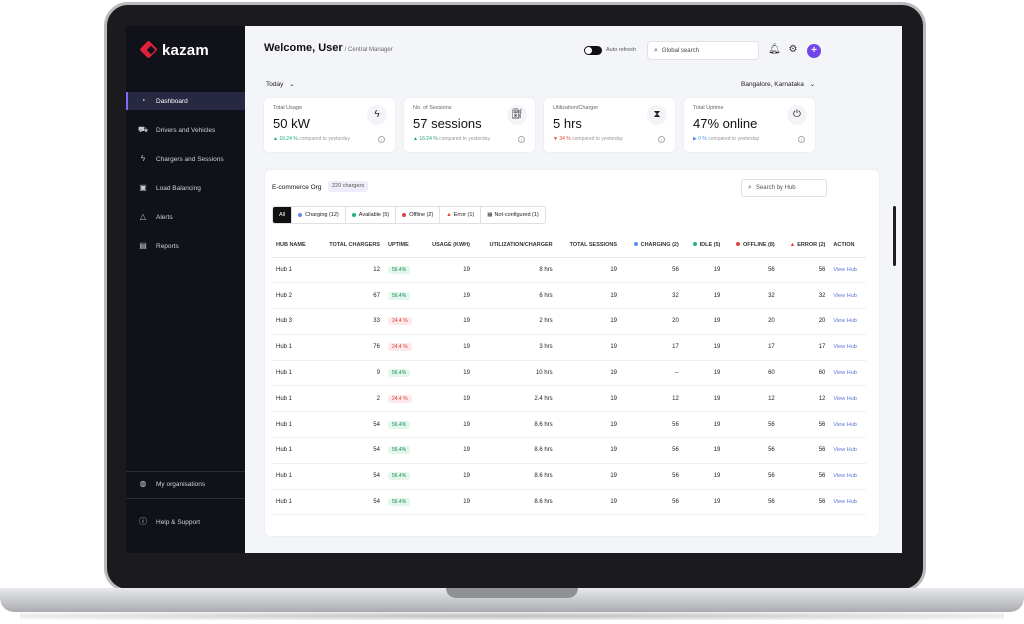 The image size is (1024, 624). What do you see at coordinates (894, 236) in the screenshot?
I see `scrollbar` at bounding box center [894, 236].